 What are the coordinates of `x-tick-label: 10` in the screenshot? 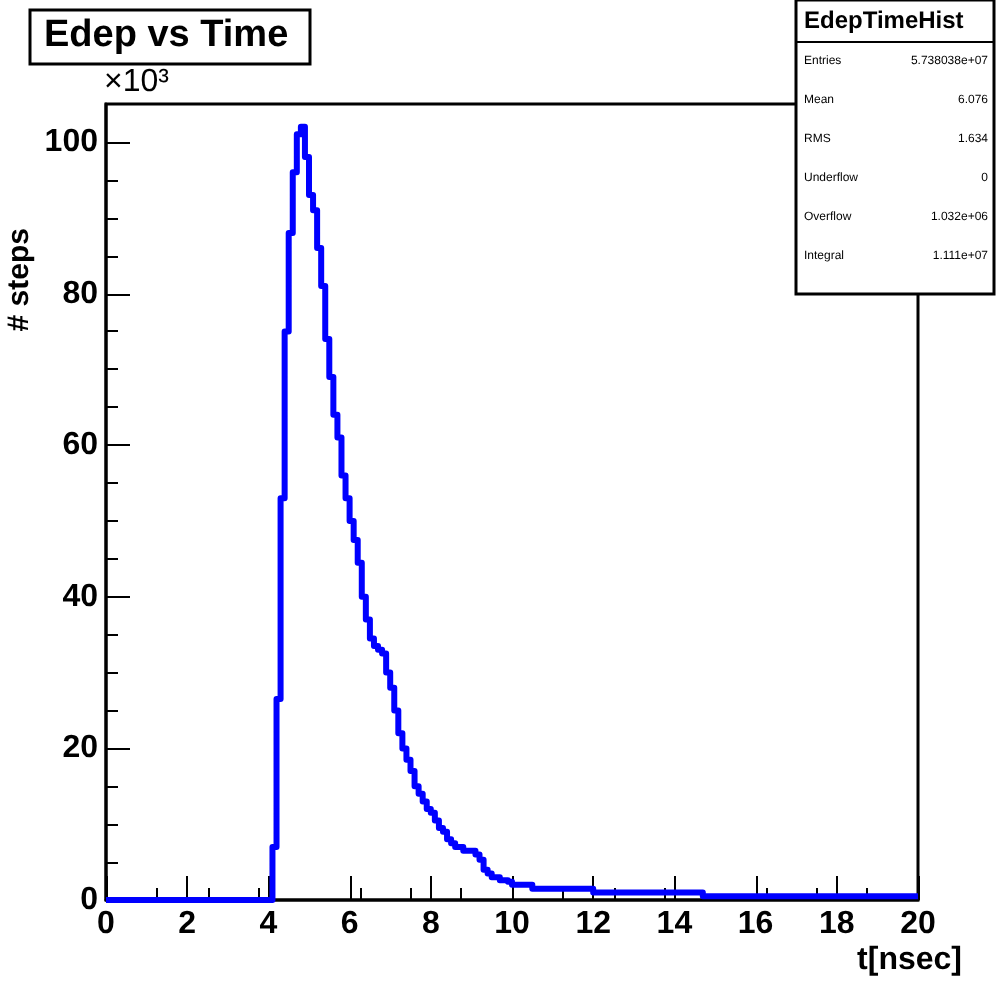 It's located at (512, 924).